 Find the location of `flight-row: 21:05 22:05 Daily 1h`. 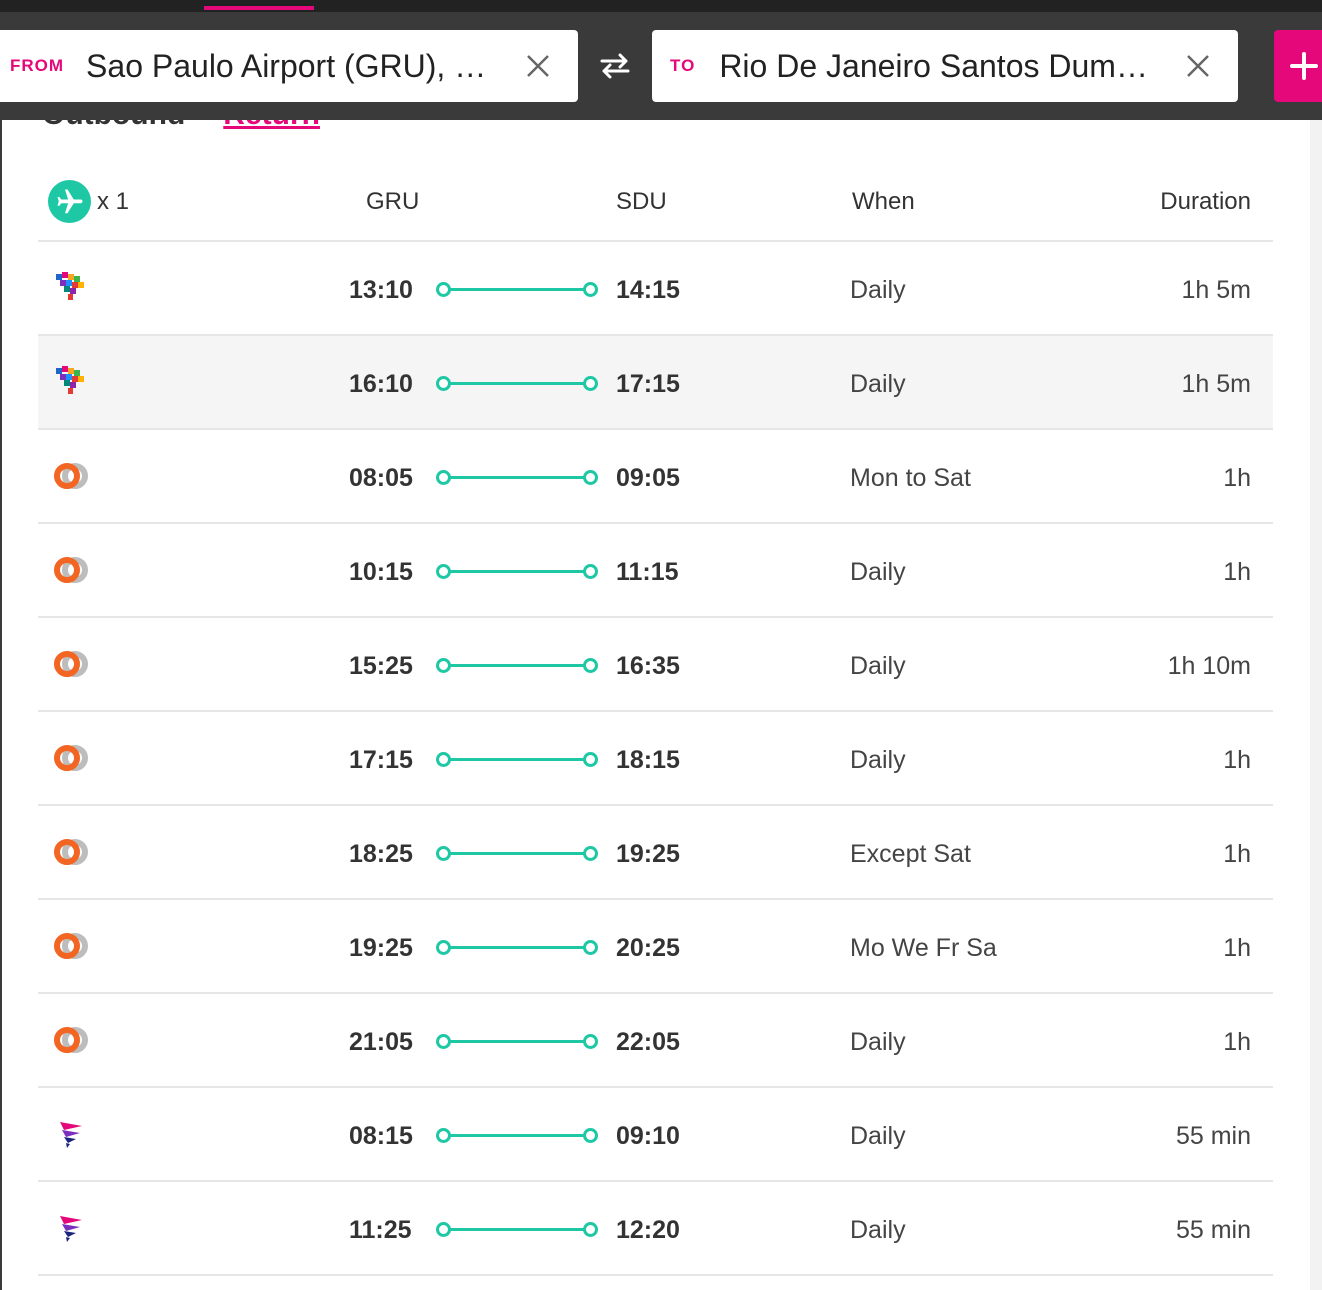

flight-row: 21:05 22:05 Daily 1h is located at coordinates (655, 1041).